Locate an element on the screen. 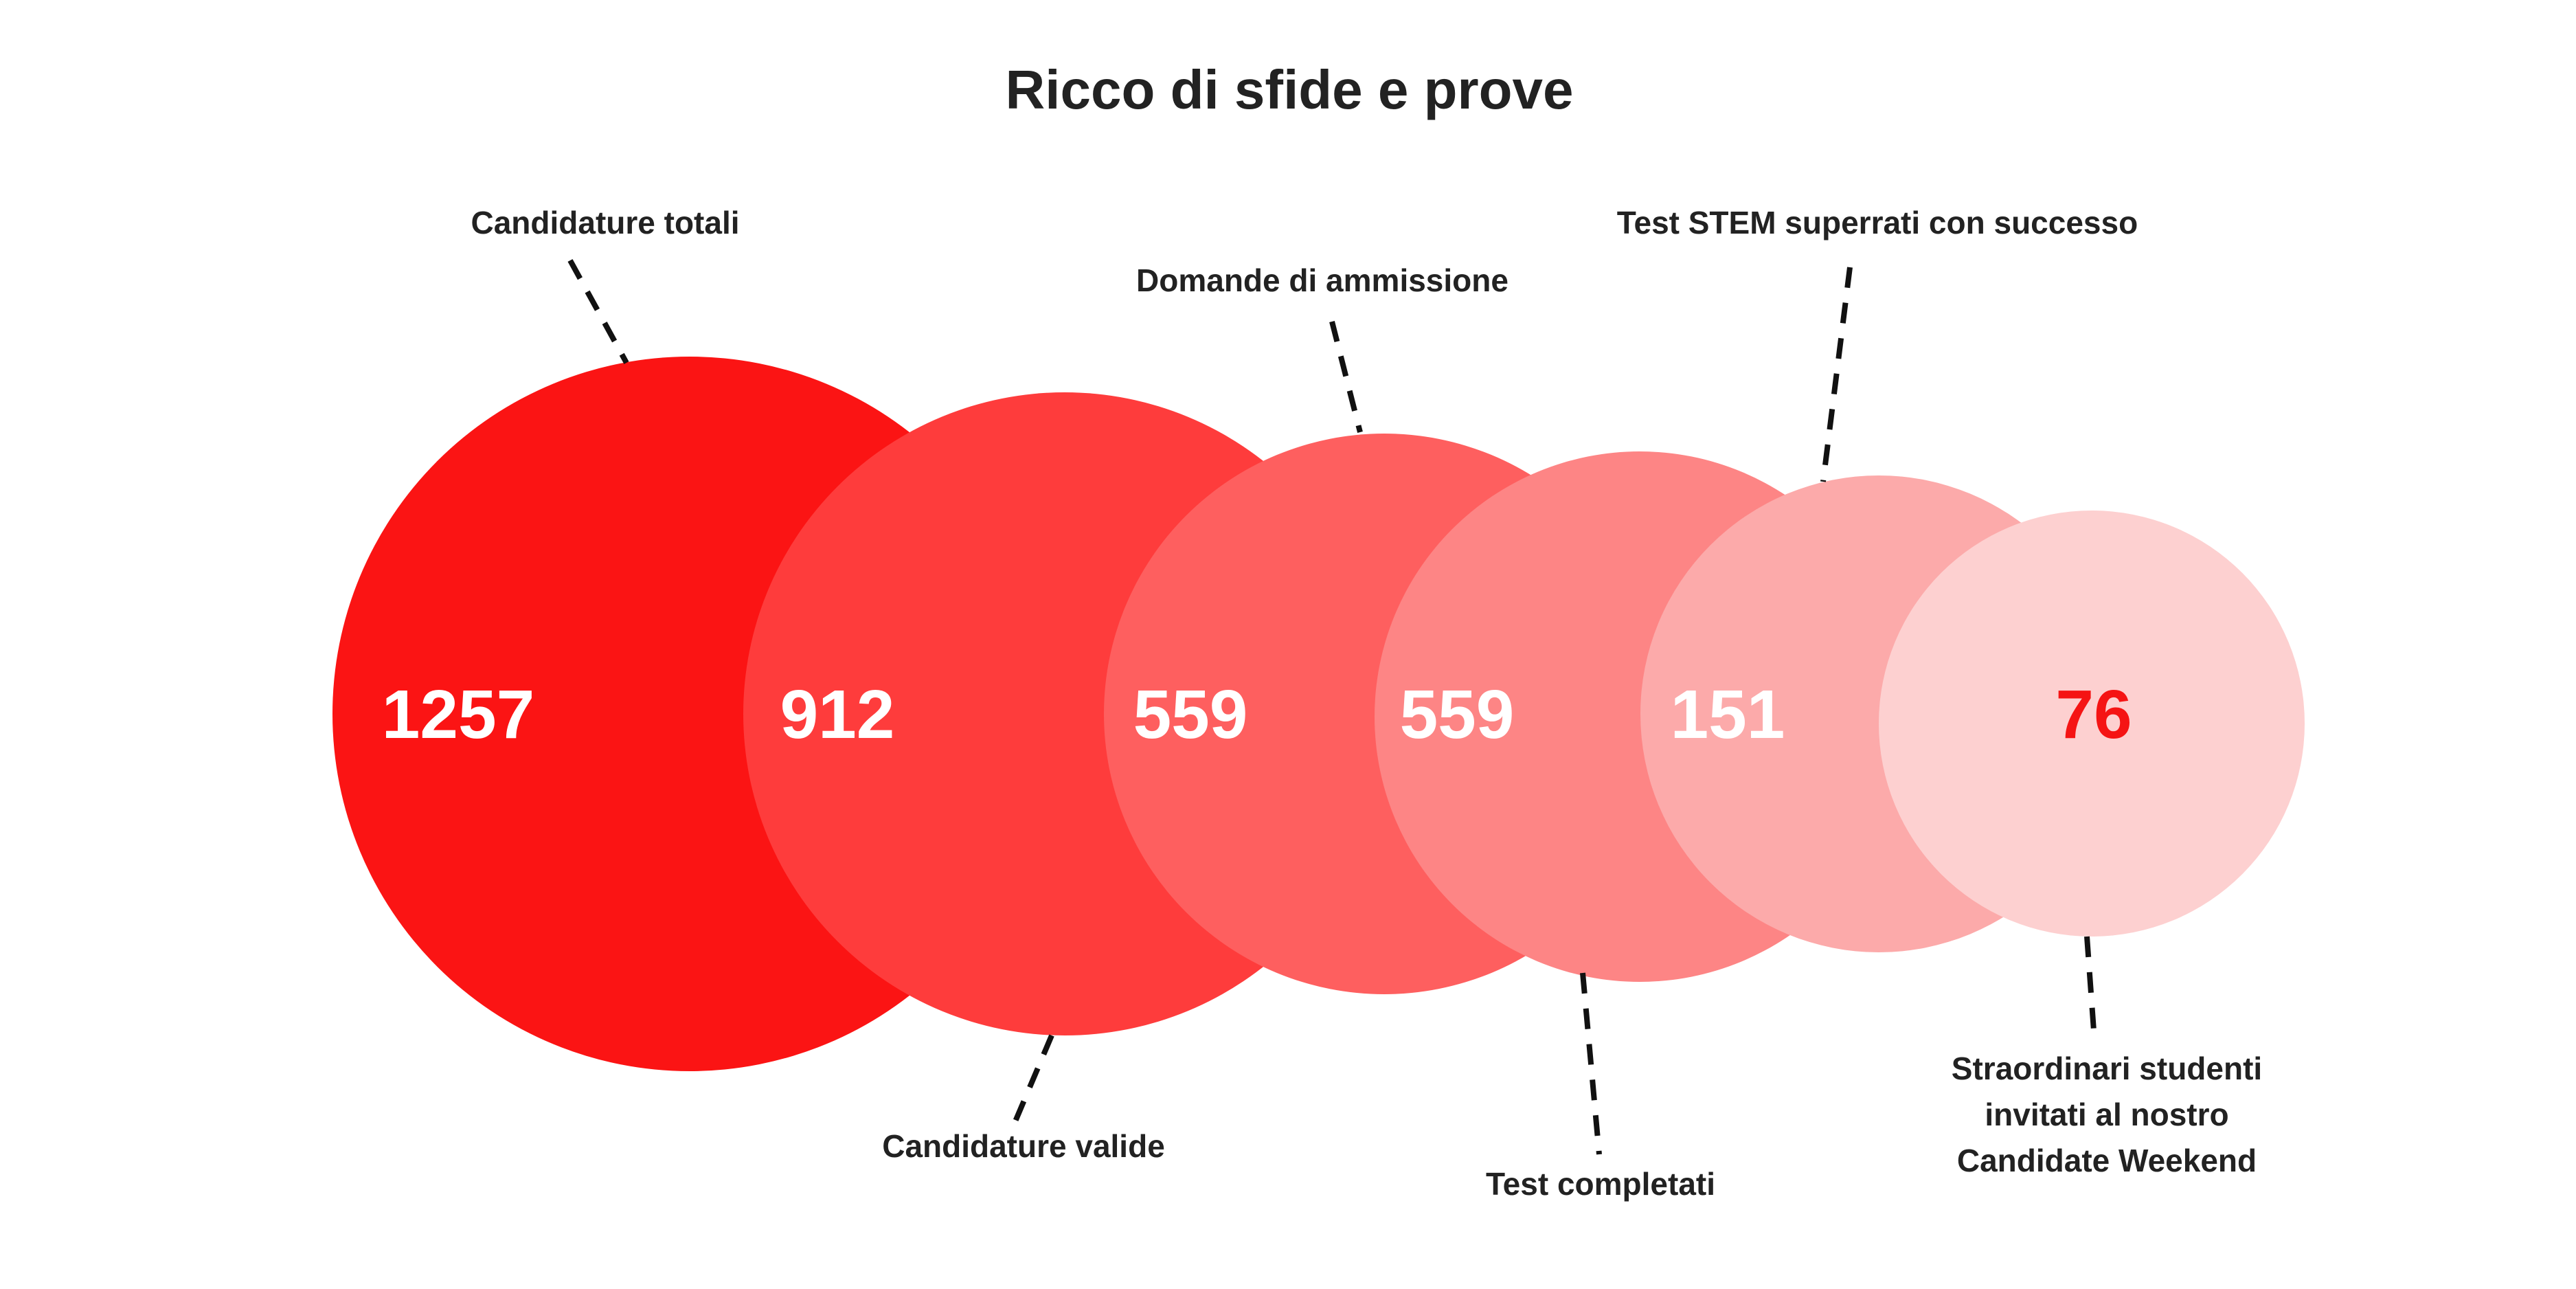 The width and height of the screenshot is (2576, 1289). category-label-test-stem: Test STEM superrati con successo is located at coordinates (1877, 222).